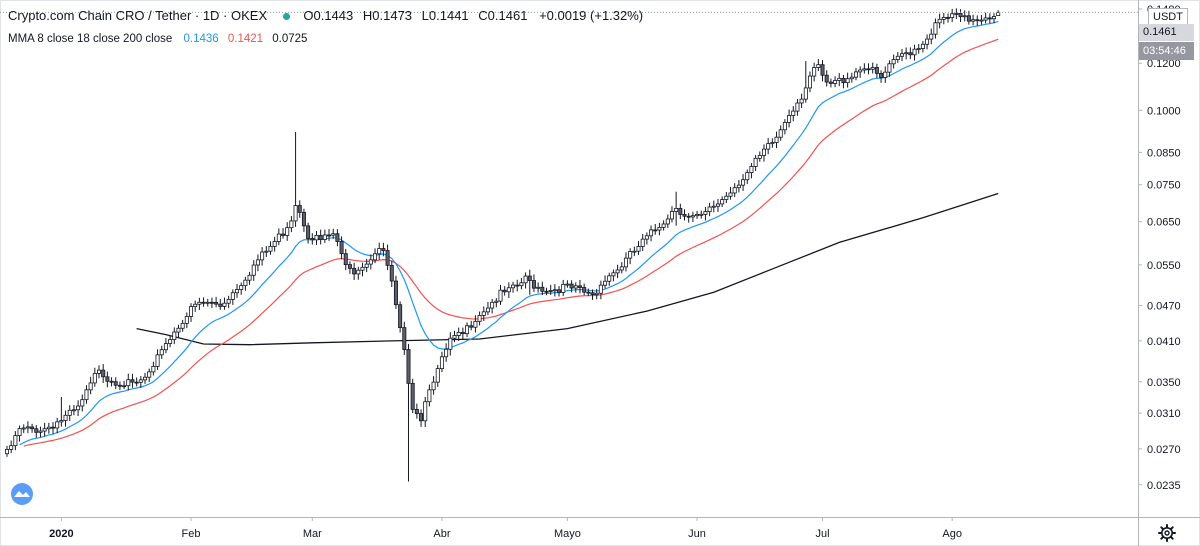  I want to click on y-tick-label: 0.0750, so click(1164, 186).